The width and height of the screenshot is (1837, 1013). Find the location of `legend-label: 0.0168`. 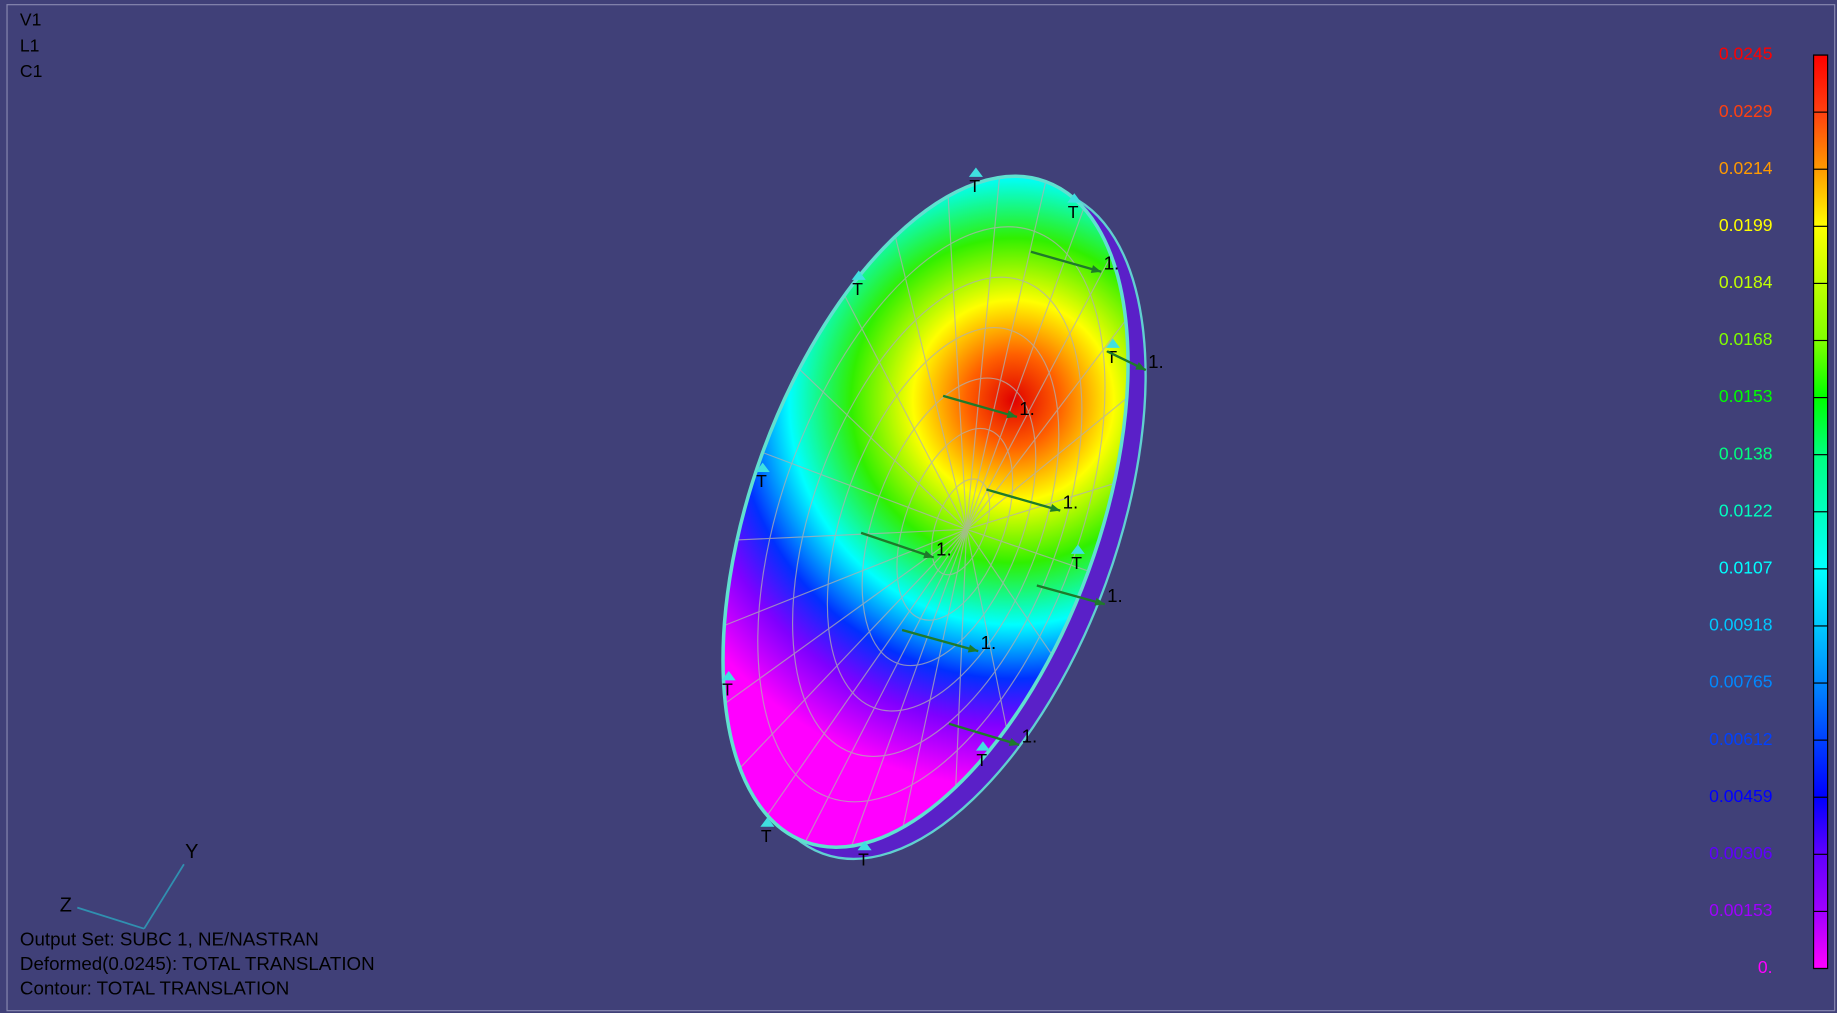

legend-label: 0.0168 is located at coordinates (1746, 339).